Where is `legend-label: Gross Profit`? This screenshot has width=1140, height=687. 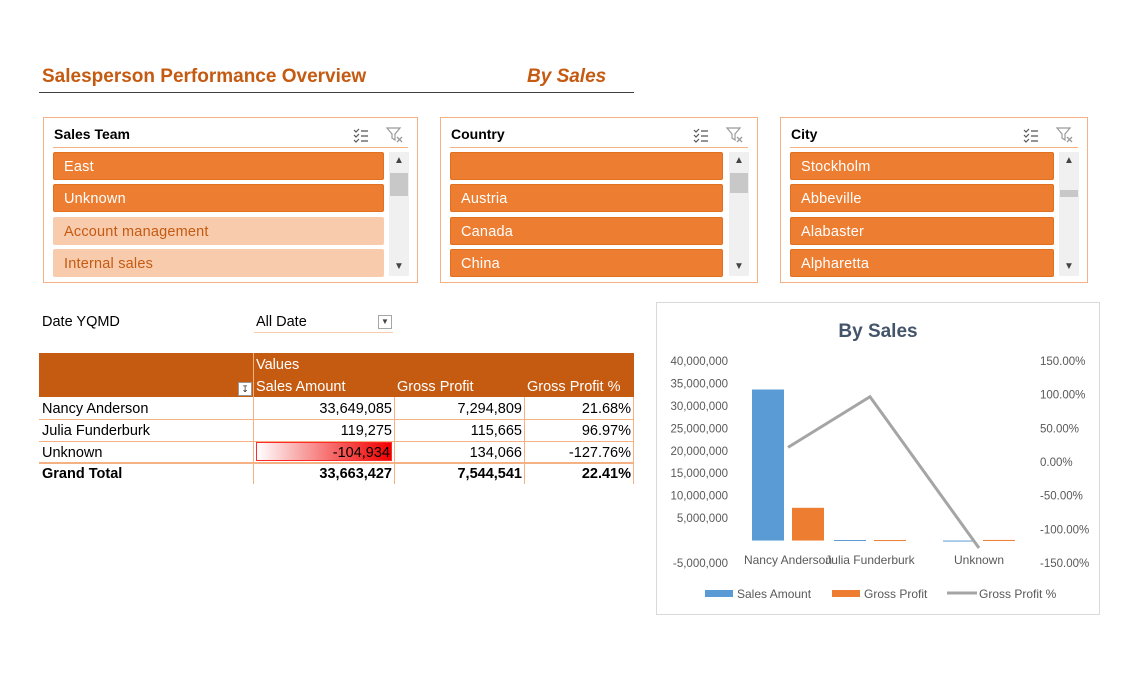
legend-label: Gross Profit is located at coordinates (896, 594).